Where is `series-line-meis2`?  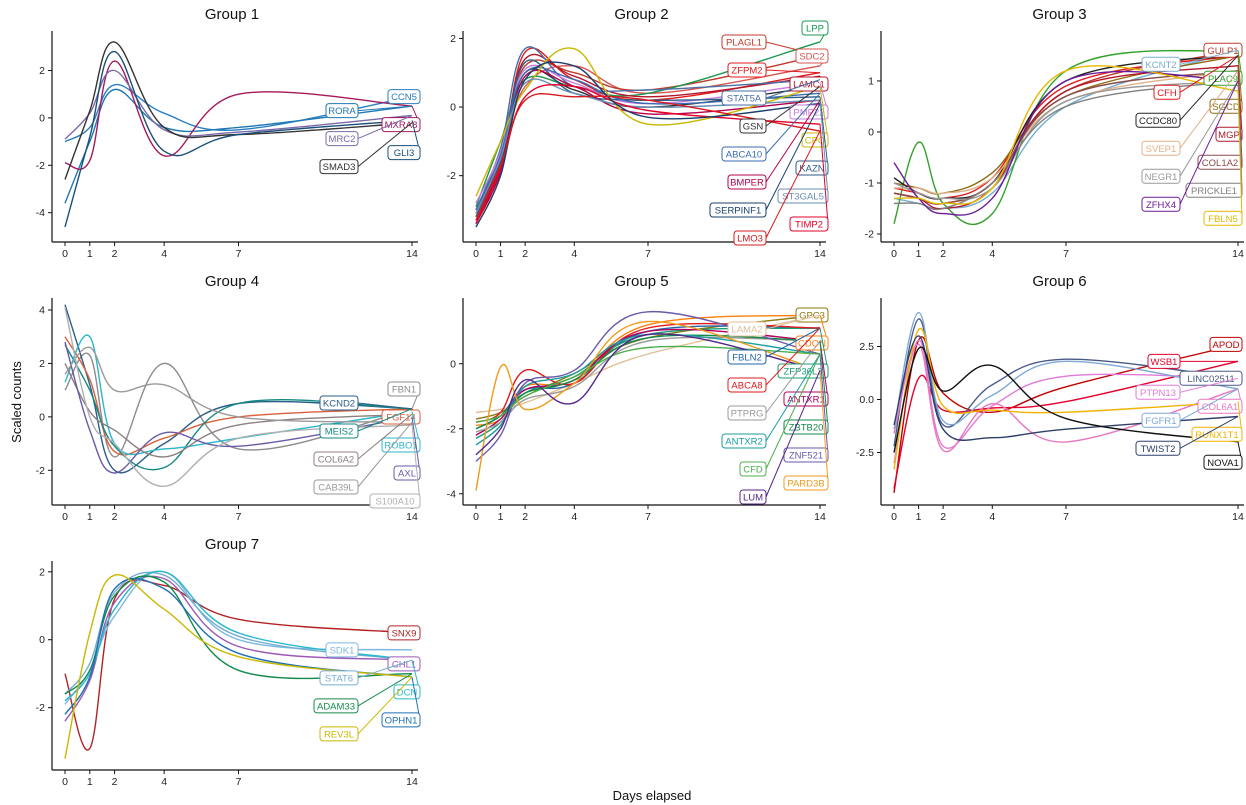 series-line-meis2 is located at coordinates (238, 407).